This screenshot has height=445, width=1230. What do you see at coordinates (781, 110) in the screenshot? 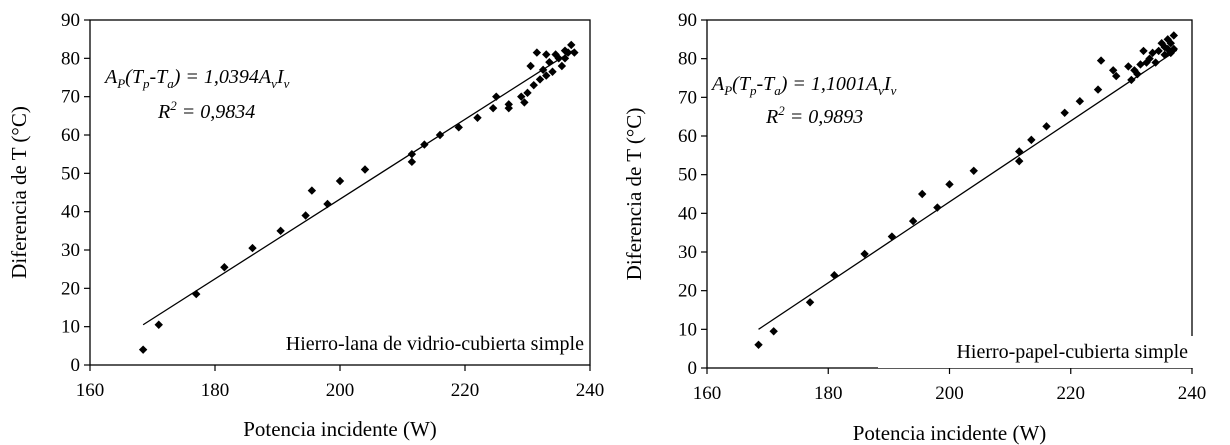
I see `chart2-r2-part: 2` at bounding box center [781, 110].